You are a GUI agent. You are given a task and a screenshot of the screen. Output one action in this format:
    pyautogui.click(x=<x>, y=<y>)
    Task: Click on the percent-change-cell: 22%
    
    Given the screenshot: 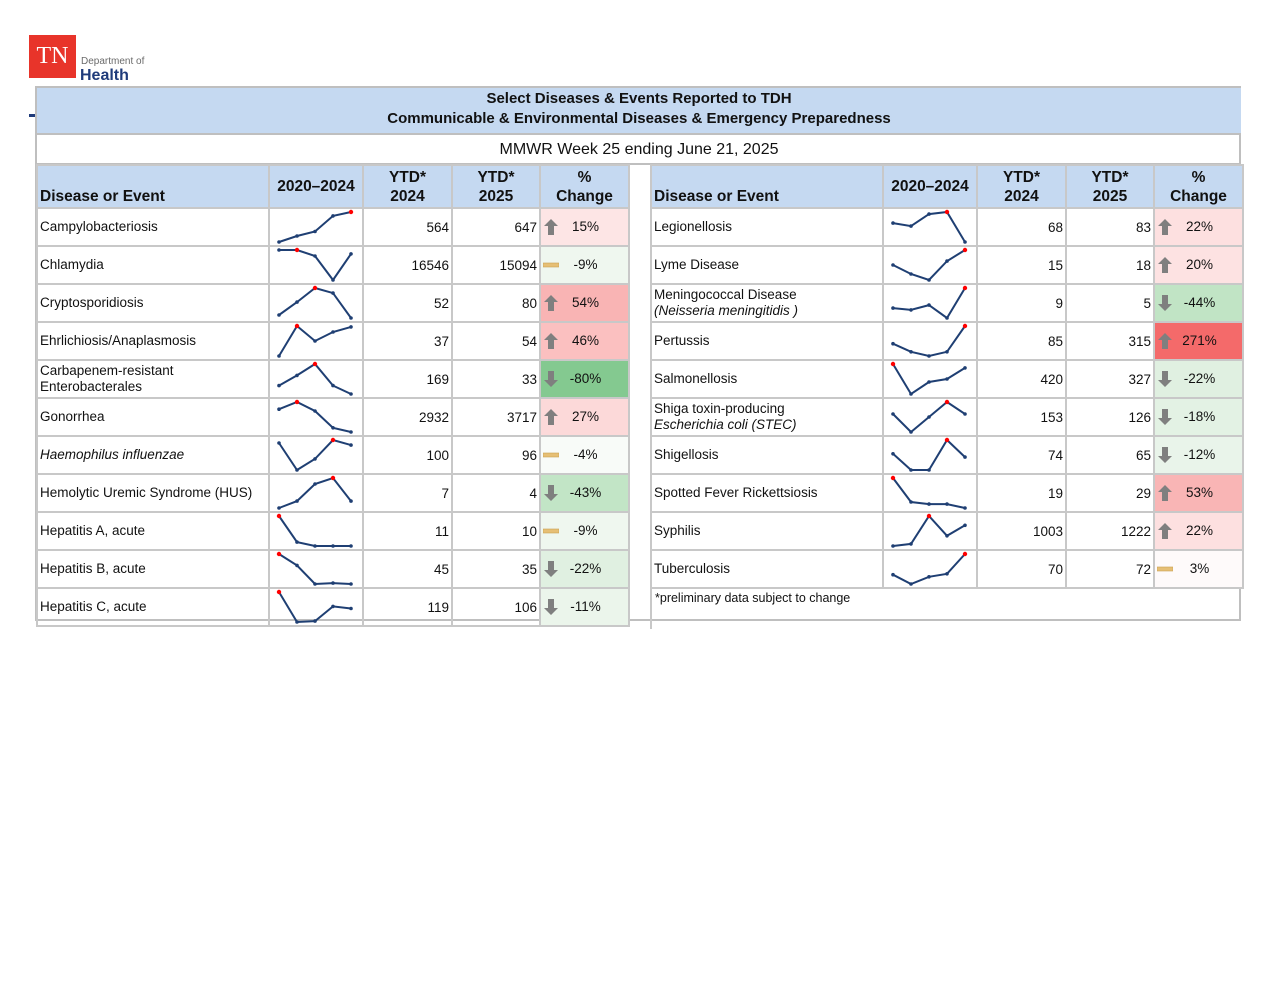 What is the action you would take?
    pyautogui.click(x=1198, y=531)
    